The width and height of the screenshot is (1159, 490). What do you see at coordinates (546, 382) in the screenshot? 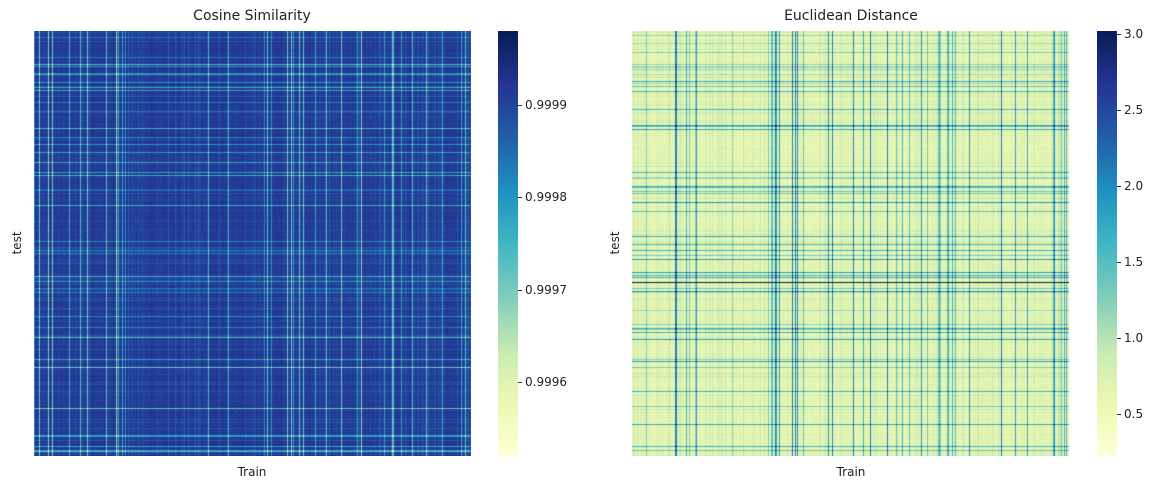
I see `colorbar-tick-label: 0.9996` at bounding box center [546, 382].